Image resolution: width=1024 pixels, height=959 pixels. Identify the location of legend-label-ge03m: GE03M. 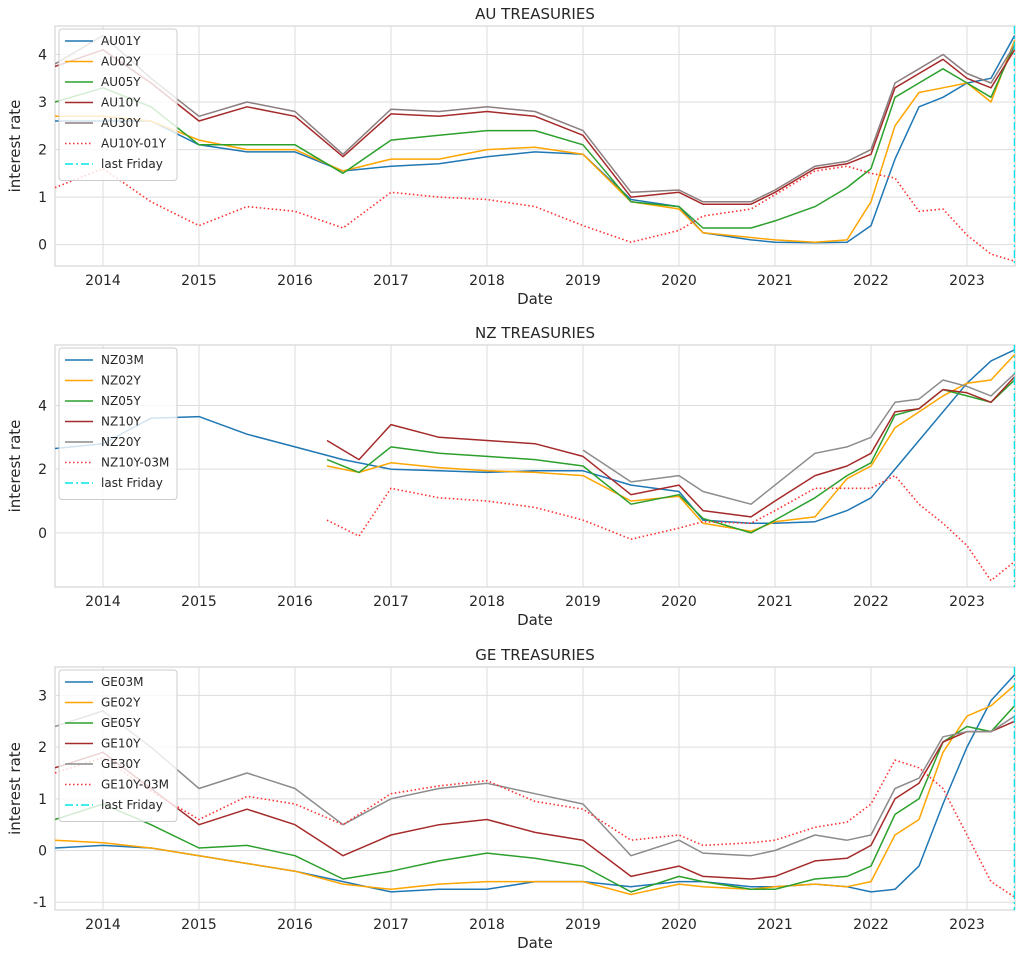
(122, 682).